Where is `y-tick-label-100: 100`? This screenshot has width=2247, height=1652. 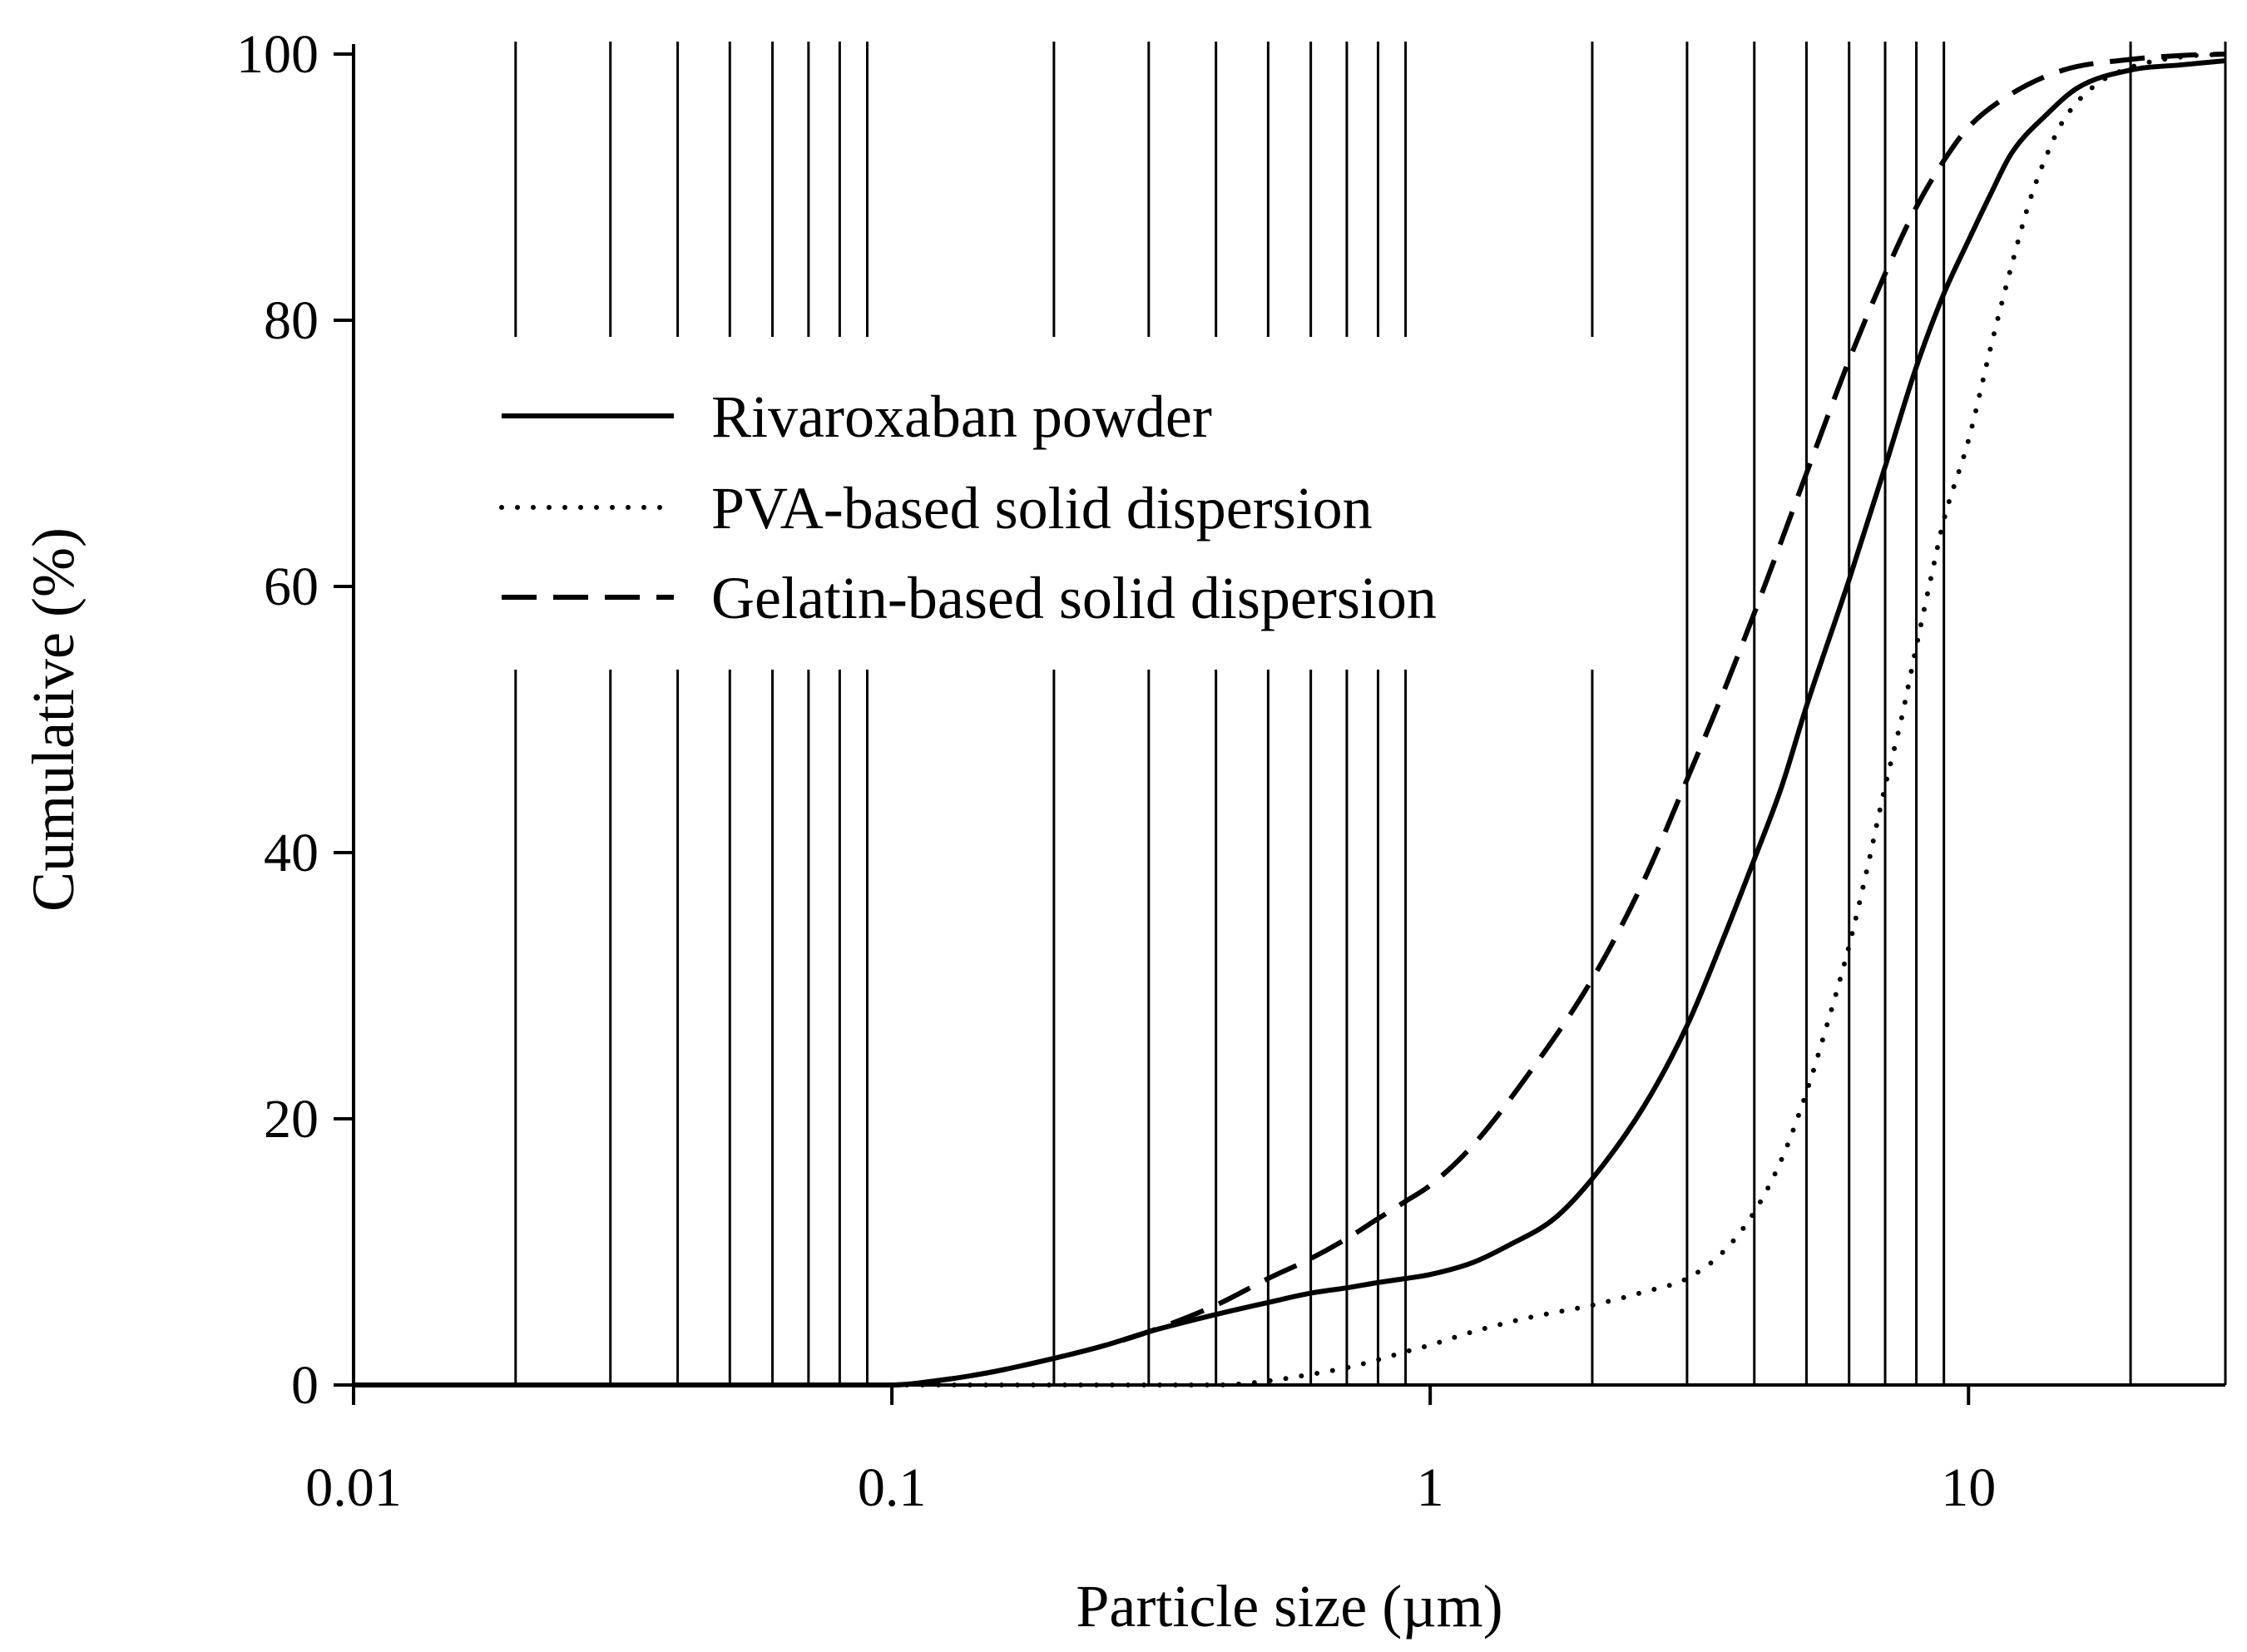 y-tick-label-100: 100 is located at coordinates (278, 54).